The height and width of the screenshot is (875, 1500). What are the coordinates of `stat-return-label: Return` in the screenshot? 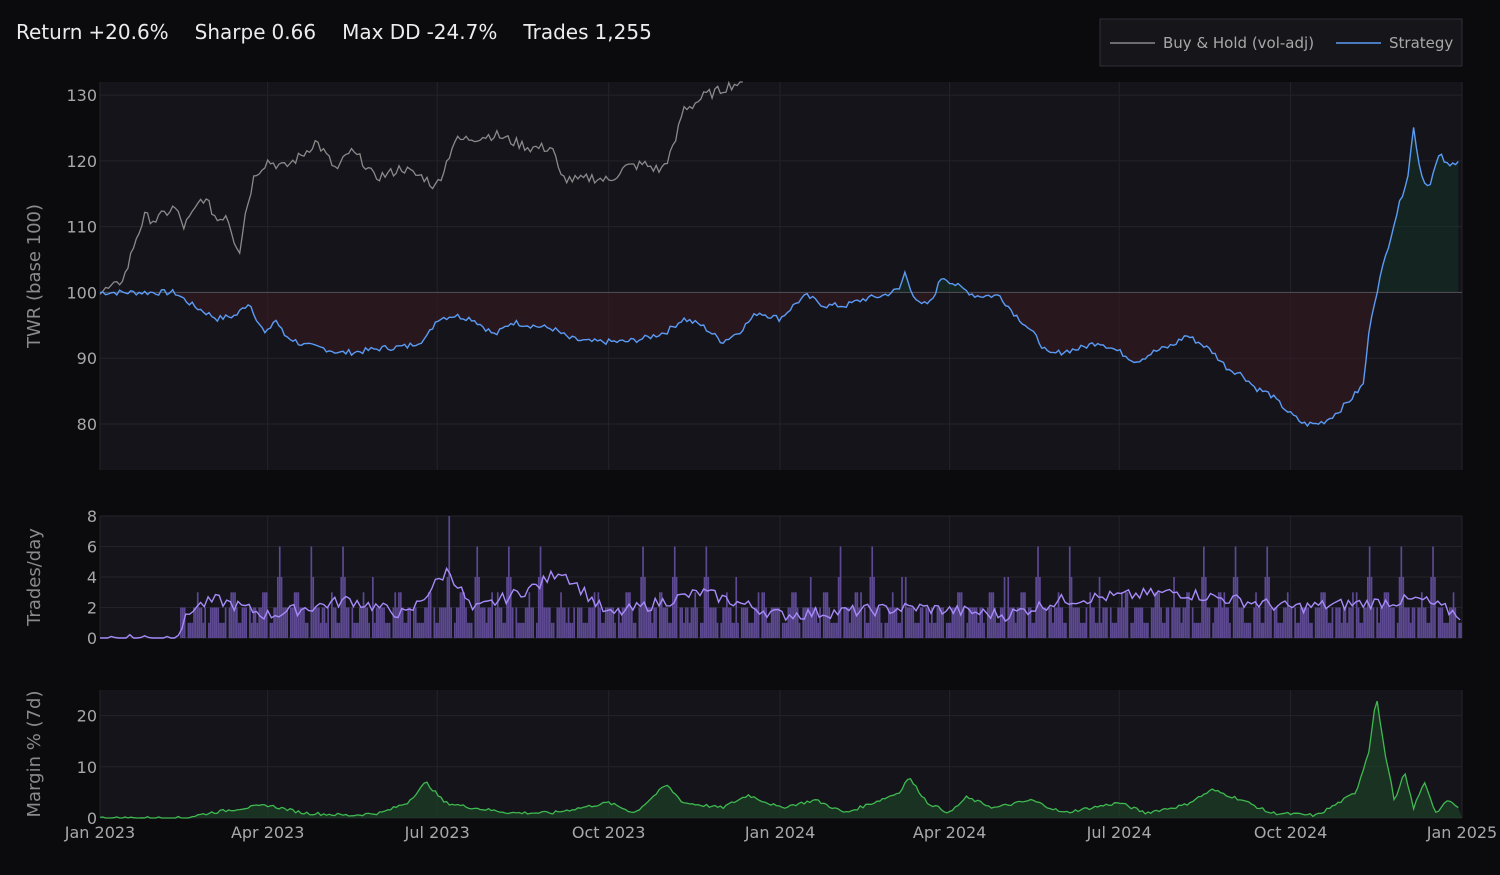 It's located at (49, 32).